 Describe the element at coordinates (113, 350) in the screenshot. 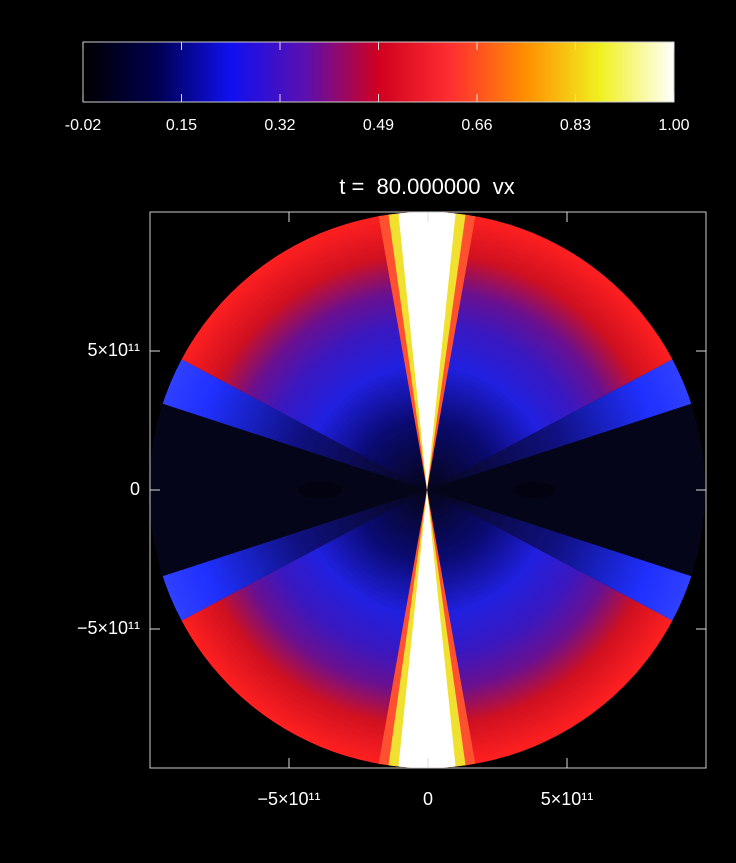

I see `y-tick-label: 5×10¹¹` at that location.